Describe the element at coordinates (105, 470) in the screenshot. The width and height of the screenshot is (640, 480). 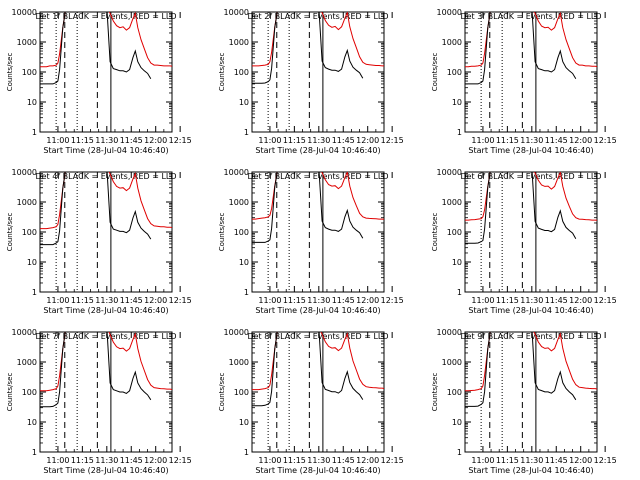
I see `panel-7-xlabel: Start Time (28-Jul-04 10:46:40)` at that location.